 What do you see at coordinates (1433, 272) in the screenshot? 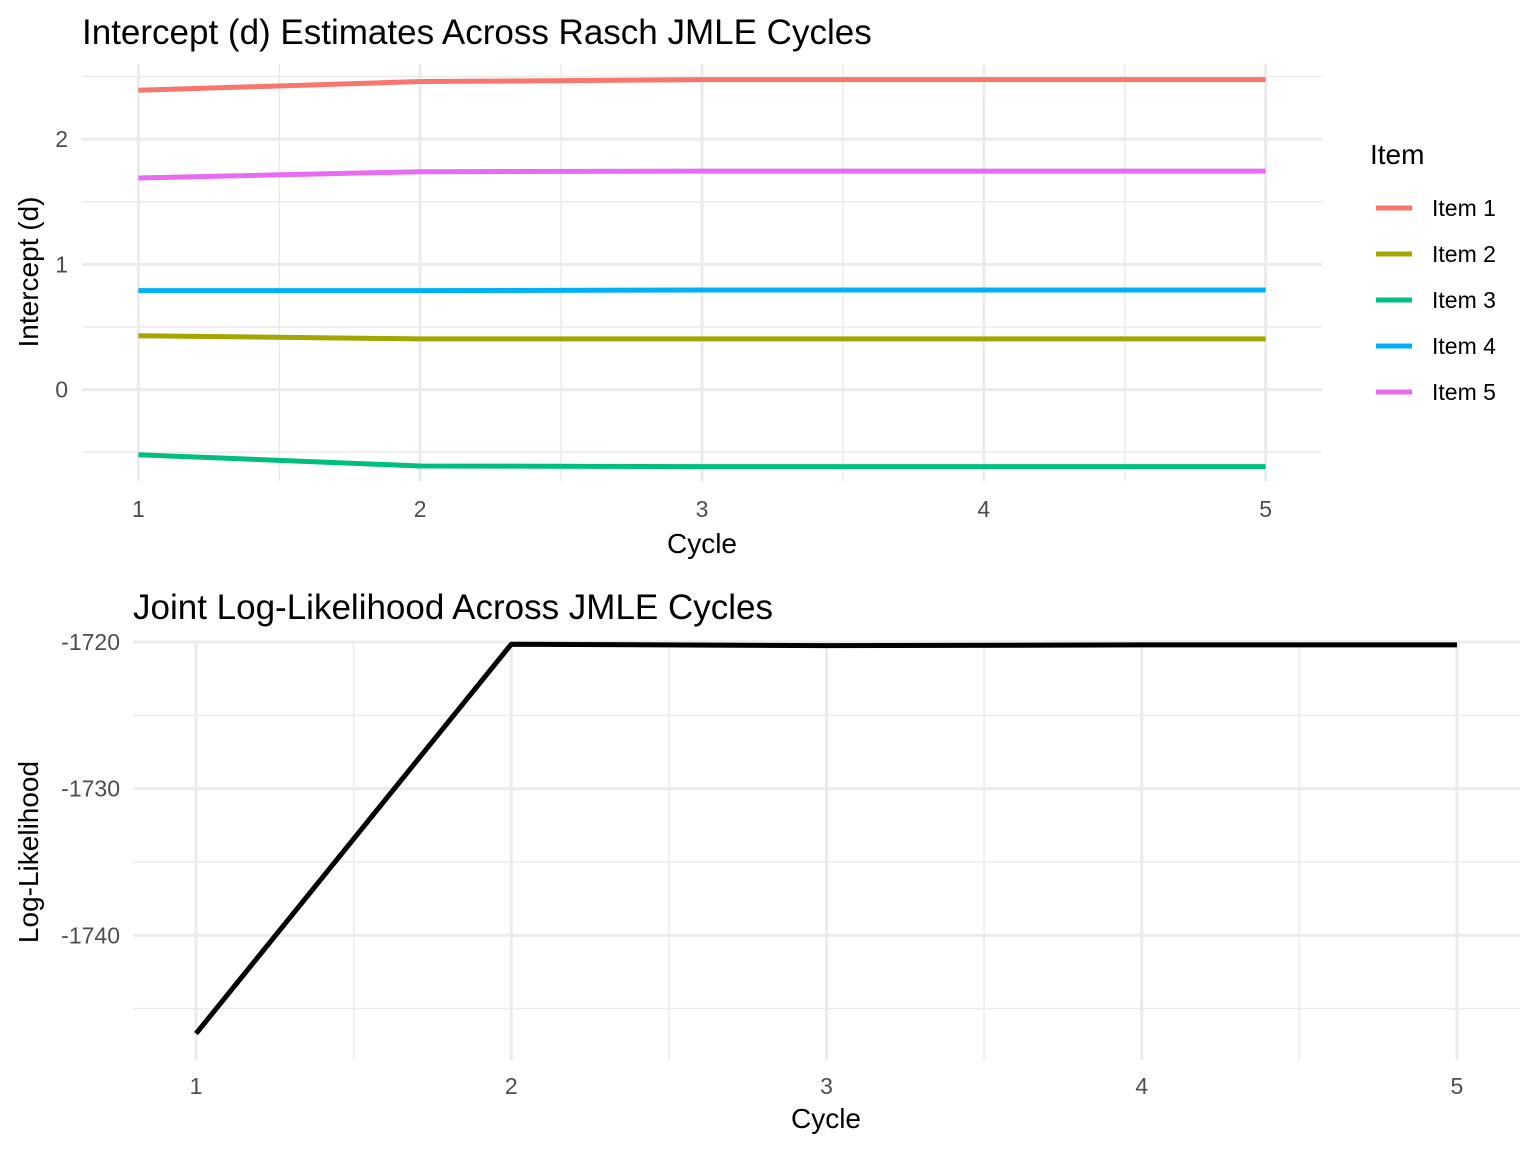
I see `intercept-legend: Item Item 1 Item 2 Item 3 Item 4 Item 5` at bounding box center [1433, 272].